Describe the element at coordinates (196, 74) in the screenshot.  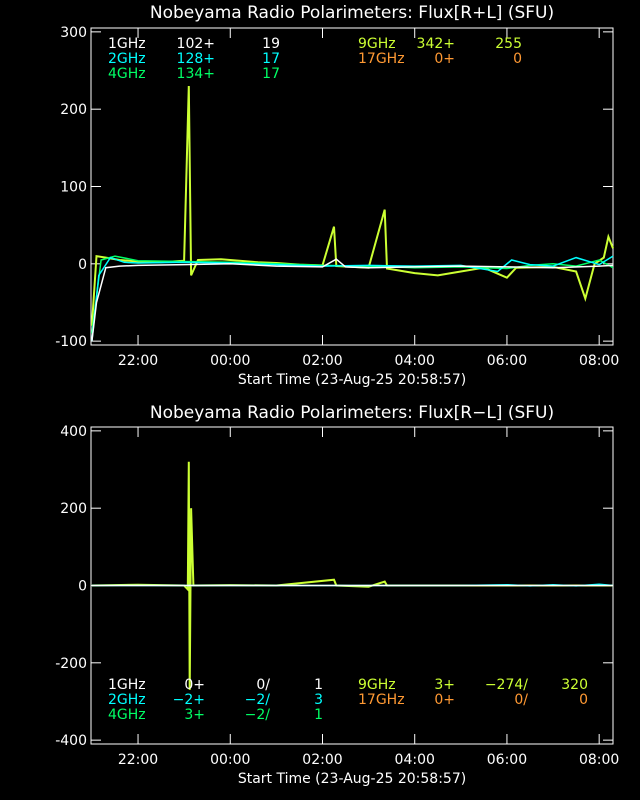
I see `legend-mean: 134+` at that location.